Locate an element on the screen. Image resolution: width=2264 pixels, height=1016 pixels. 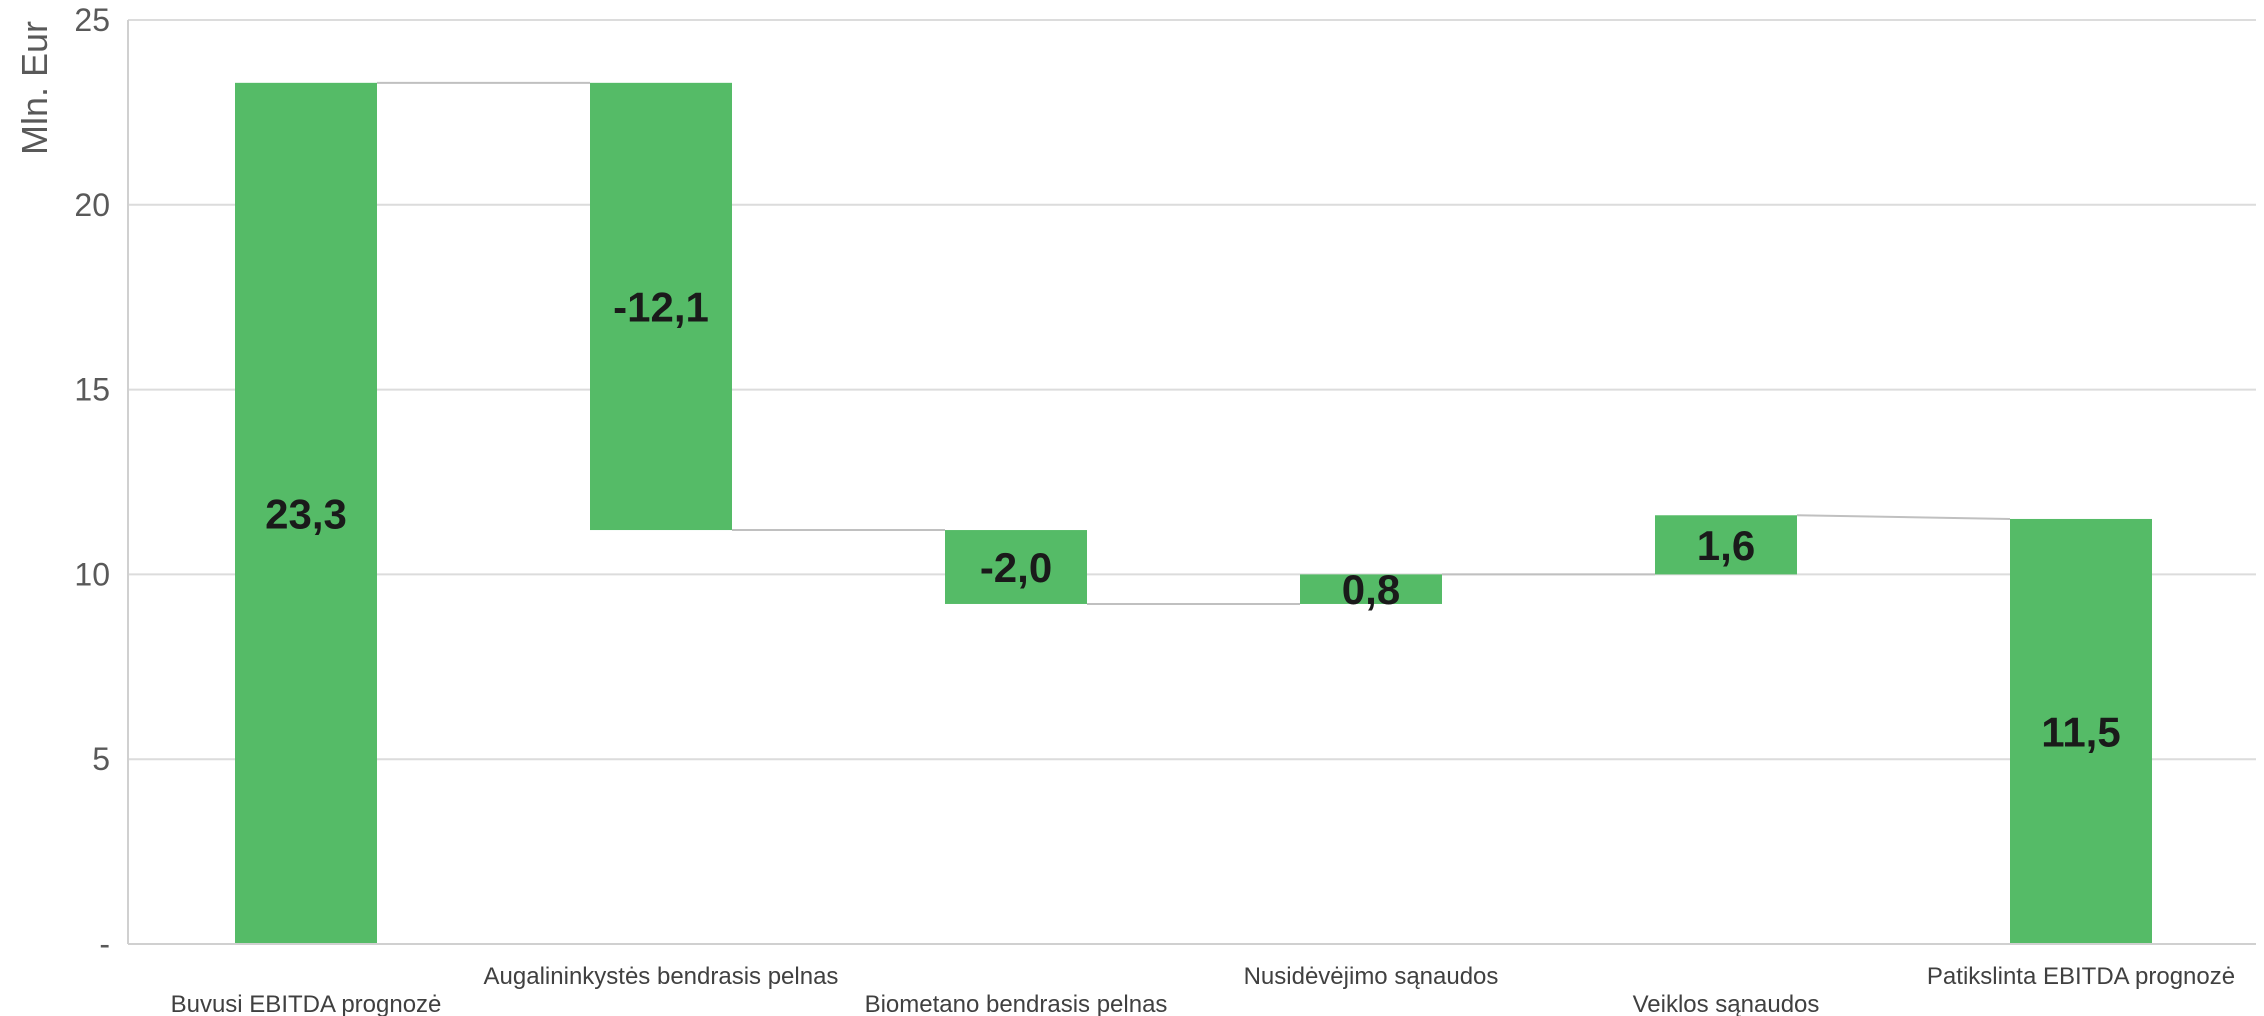
y-tick-label: - is located at coordinates (104, 944).